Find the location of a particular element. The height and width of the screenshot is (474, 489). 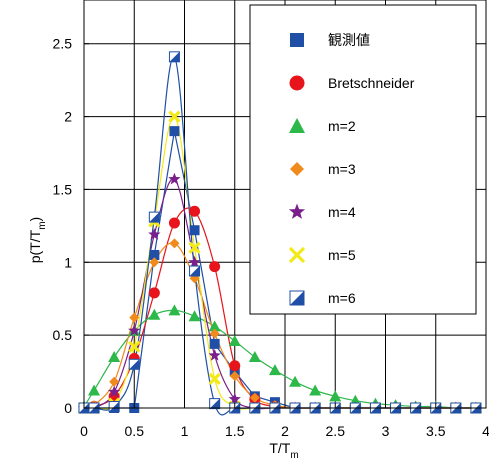

x-tick-label: 1 is located at coordinates (185, 431).